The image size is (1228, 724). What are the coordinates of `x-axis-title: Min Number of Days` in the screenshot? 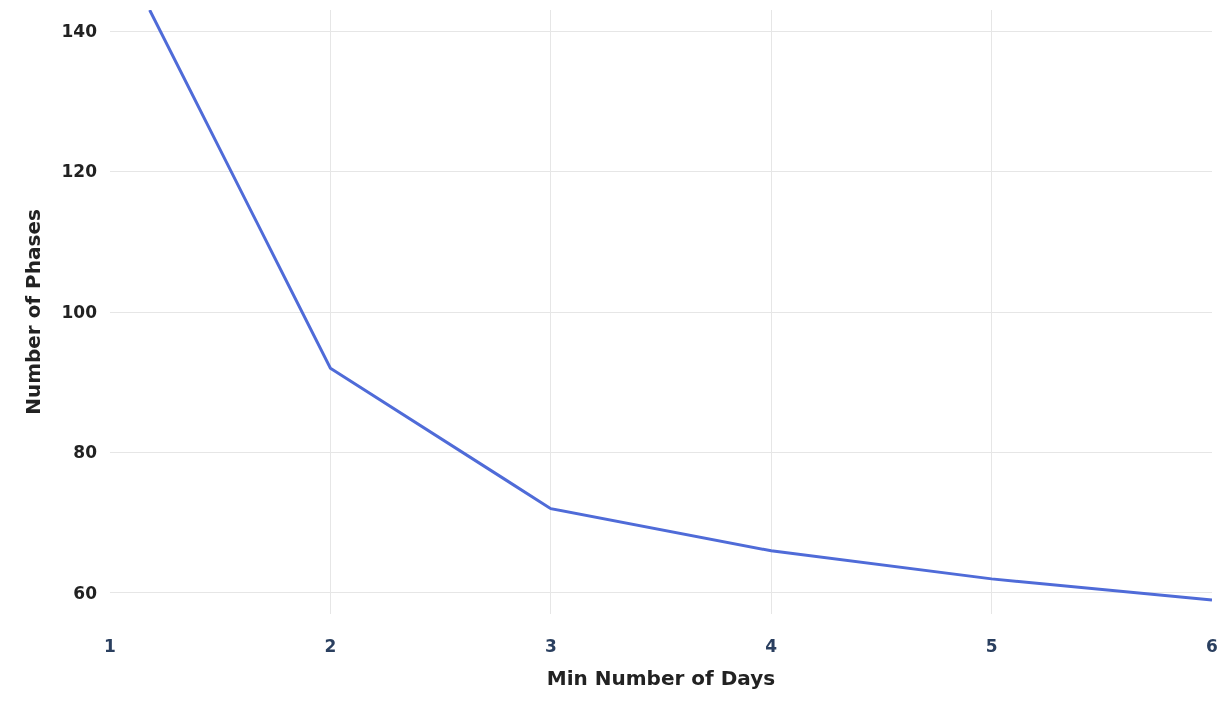 It's located at (661, 677).